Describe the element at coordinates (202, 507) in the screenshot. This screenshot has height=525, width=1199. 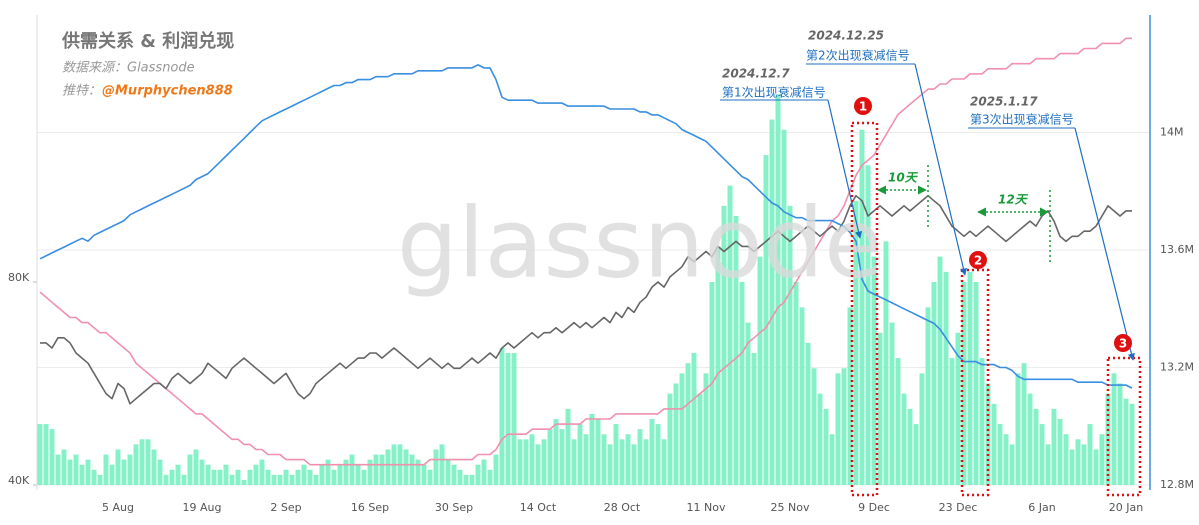
I see `x-tick-label: 19 Aug` at that location.